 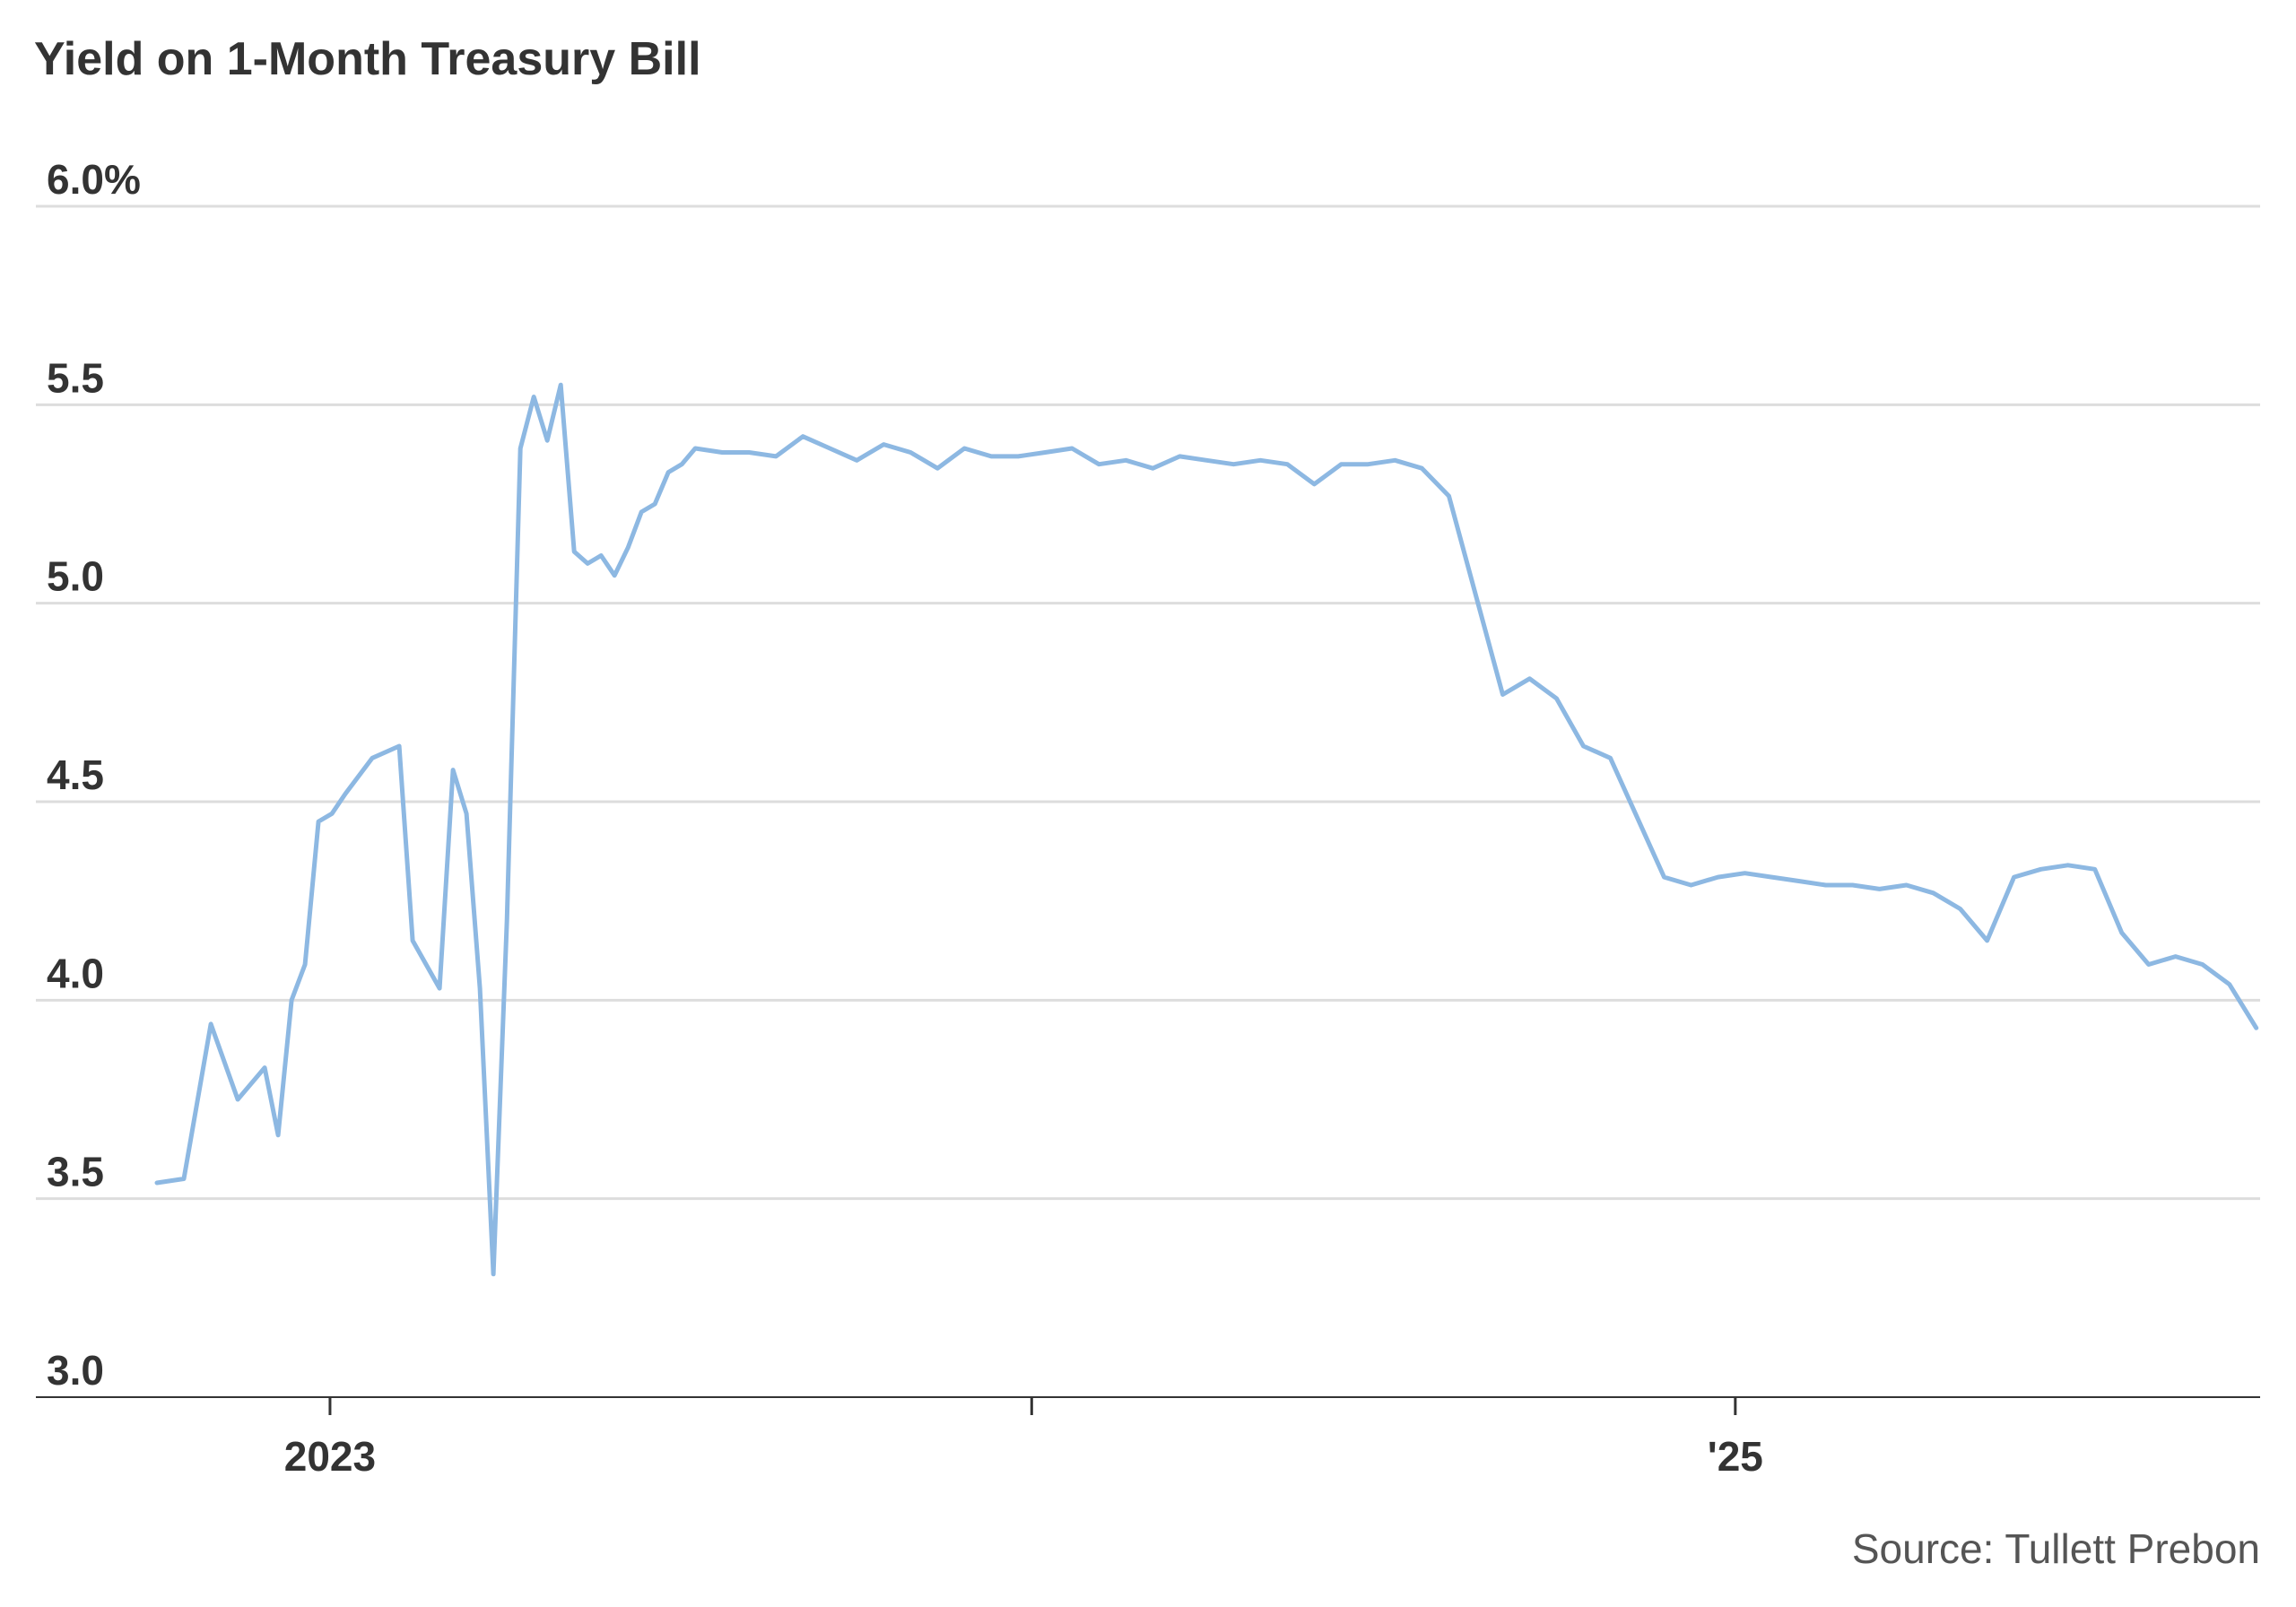 I want to click on y-tick-label: 4.5, so click(x=75, y=775).